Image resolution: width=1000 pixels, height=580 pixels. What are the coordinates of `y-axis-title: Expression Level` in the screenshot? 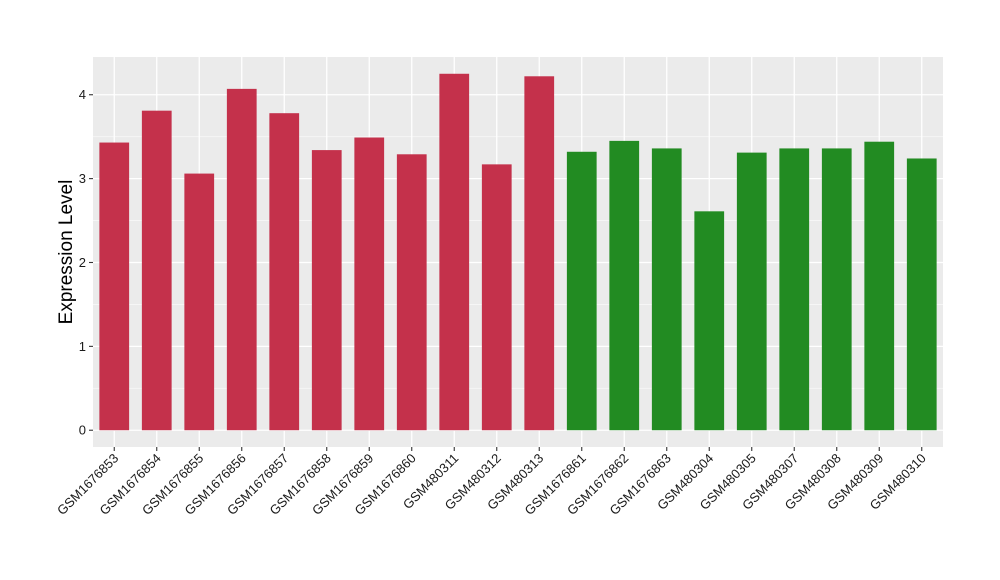 It's located at (66, 252).